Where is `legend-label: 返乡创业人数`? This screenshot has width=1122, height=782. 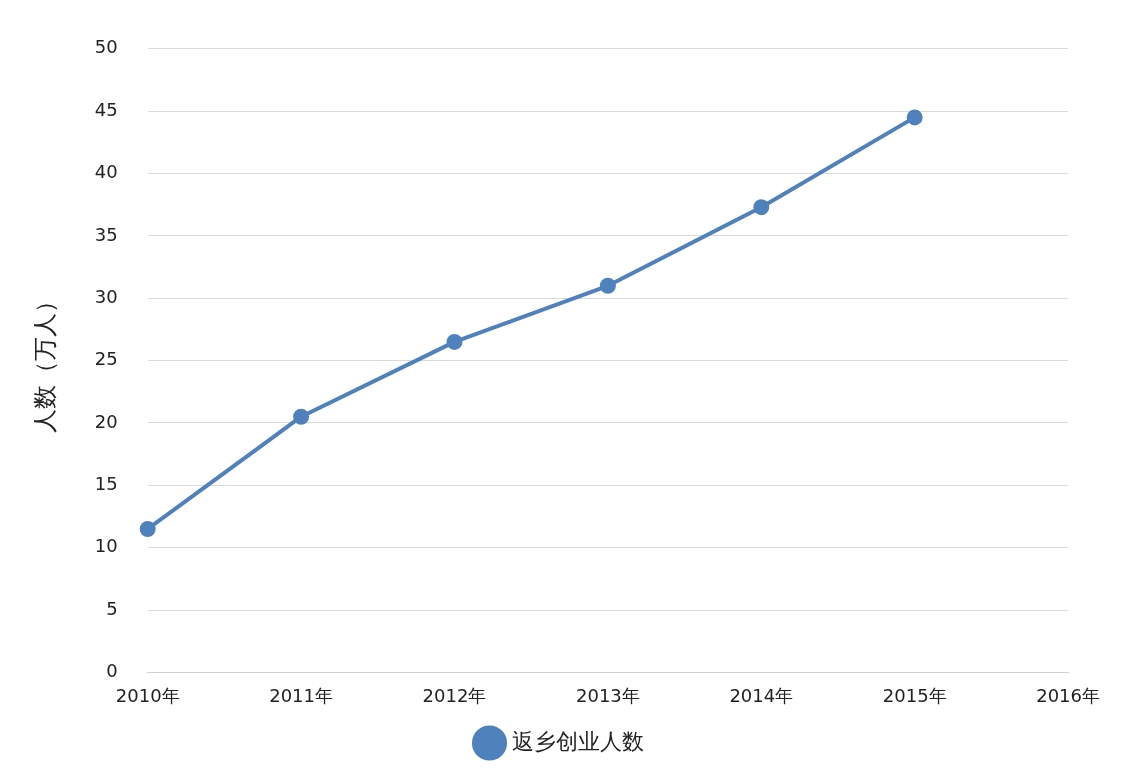 legend-label: 返乡创业人数 is located at coordinates (577, 741).